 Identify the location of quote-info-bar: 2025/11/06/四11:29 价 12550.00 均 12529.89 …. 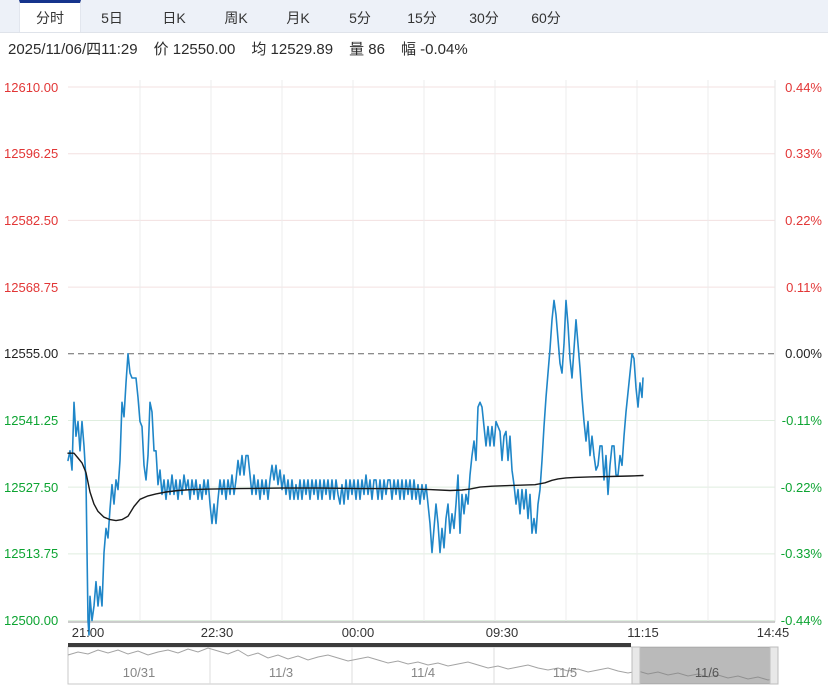
(414, 48).